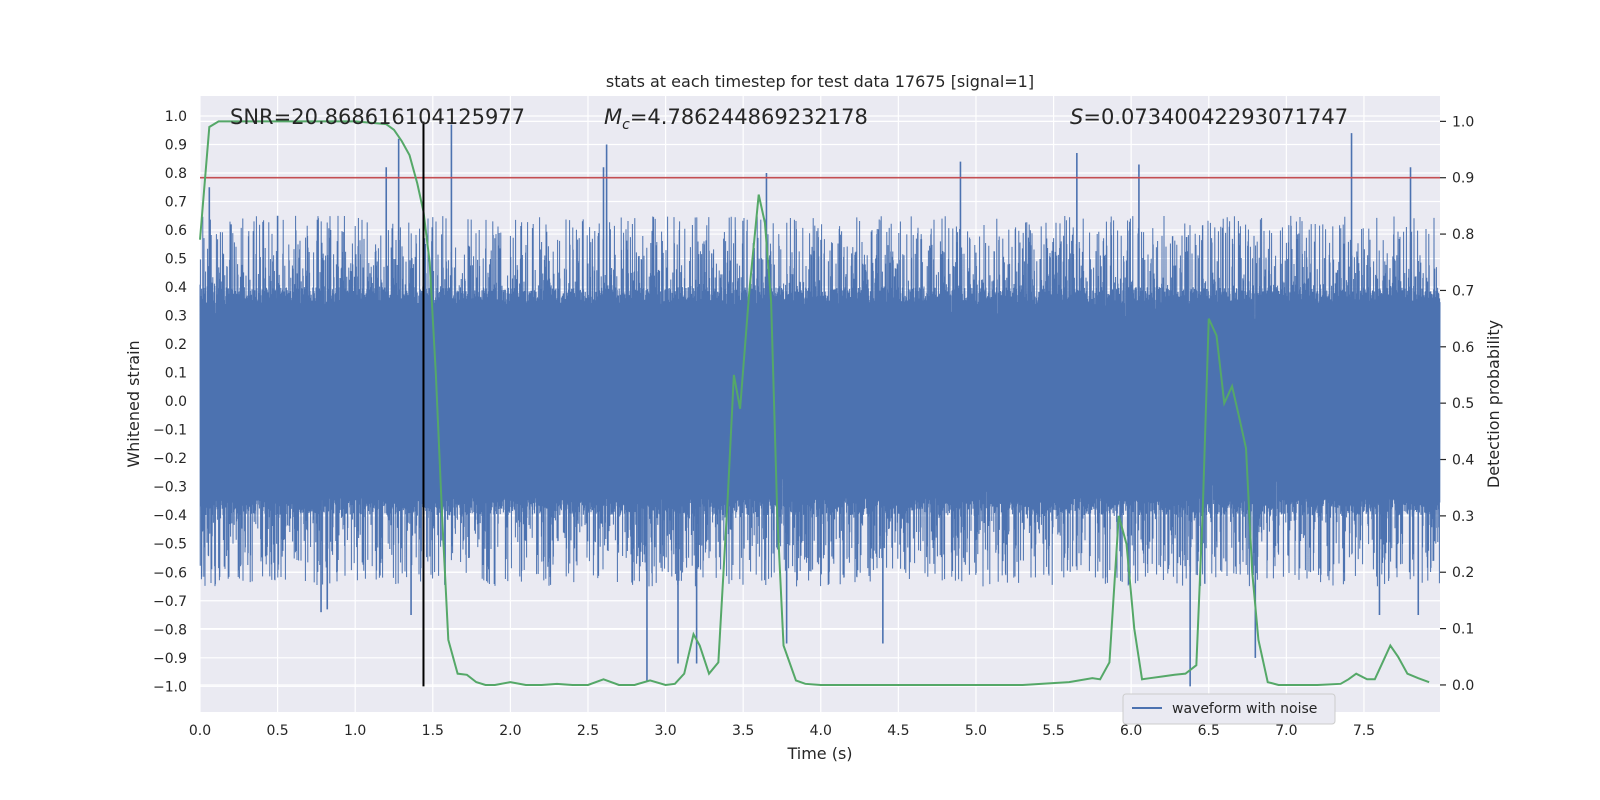  What do you see at coordinates (170, 630) in the screenshot?
I see `y-tick-label: −0.8` at bounding box center [170, 630].